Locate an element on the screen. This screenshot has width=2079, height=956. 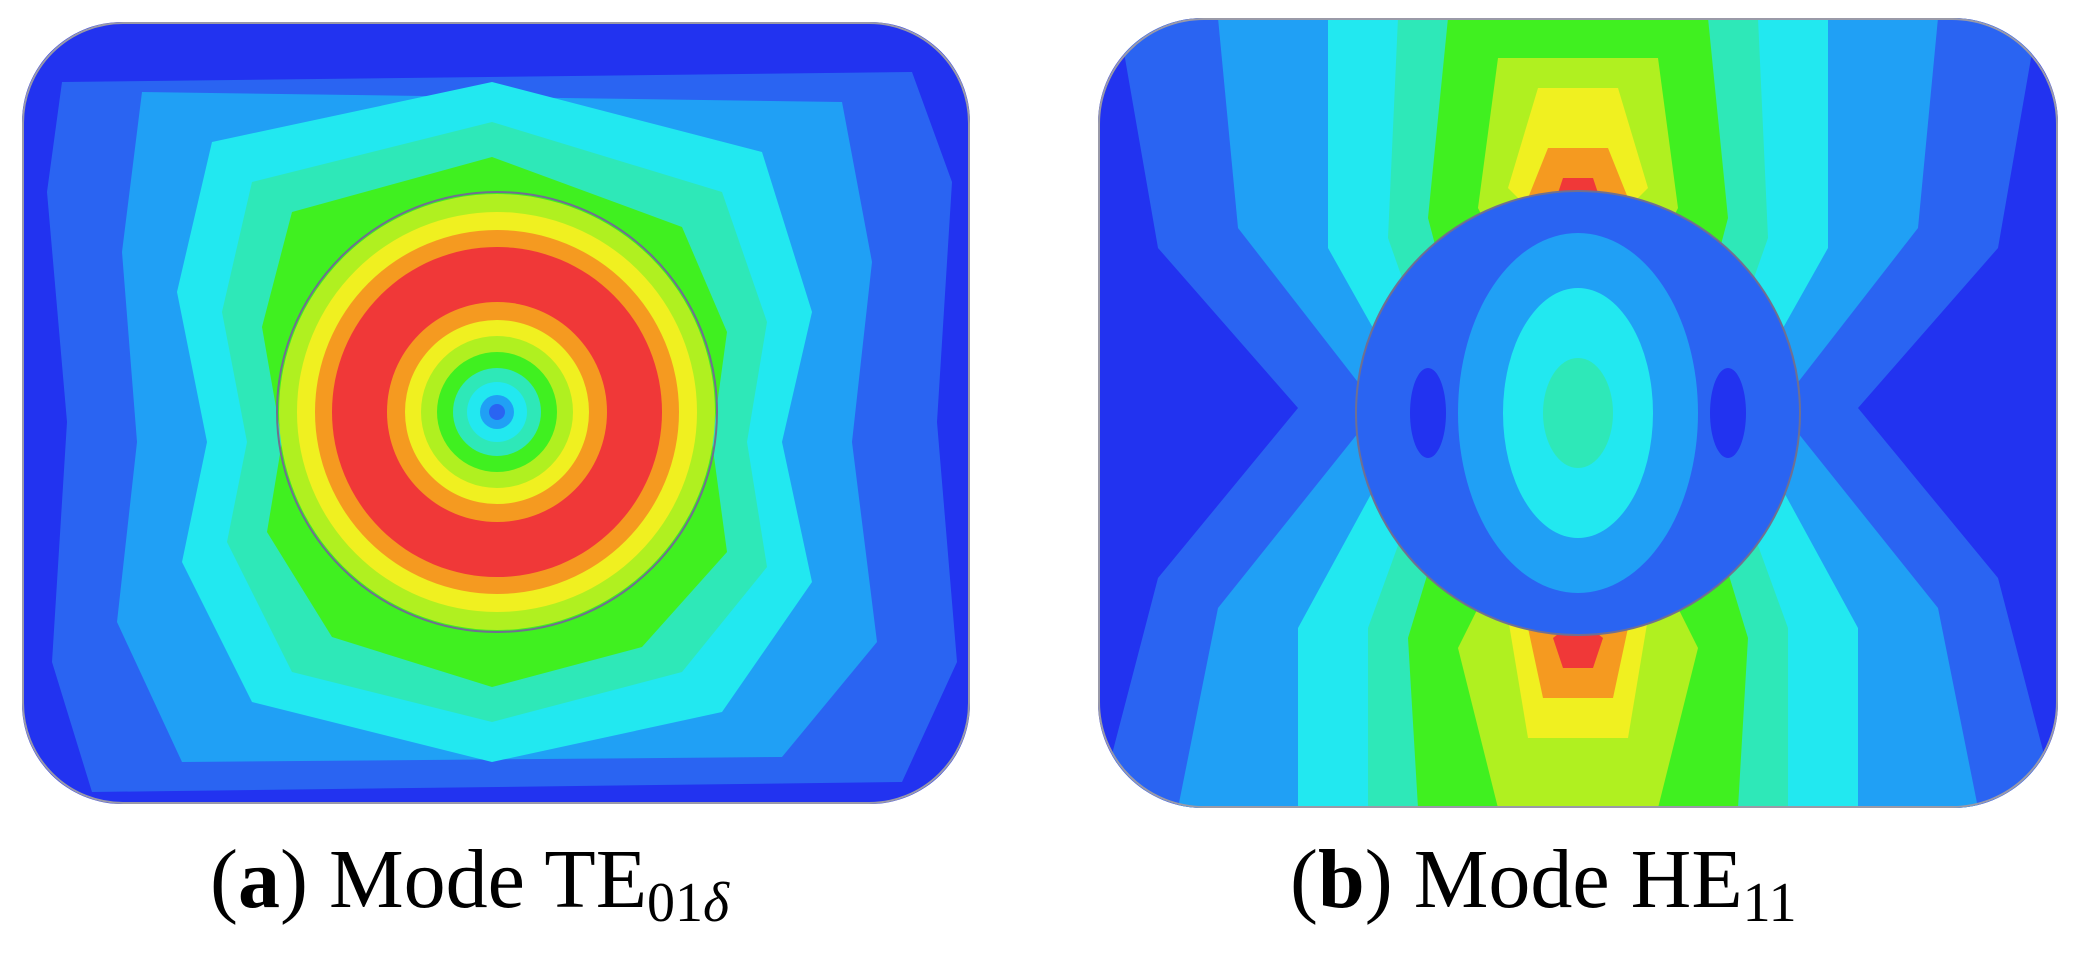
disk-band-teal is located at coordinates (1578, 413).